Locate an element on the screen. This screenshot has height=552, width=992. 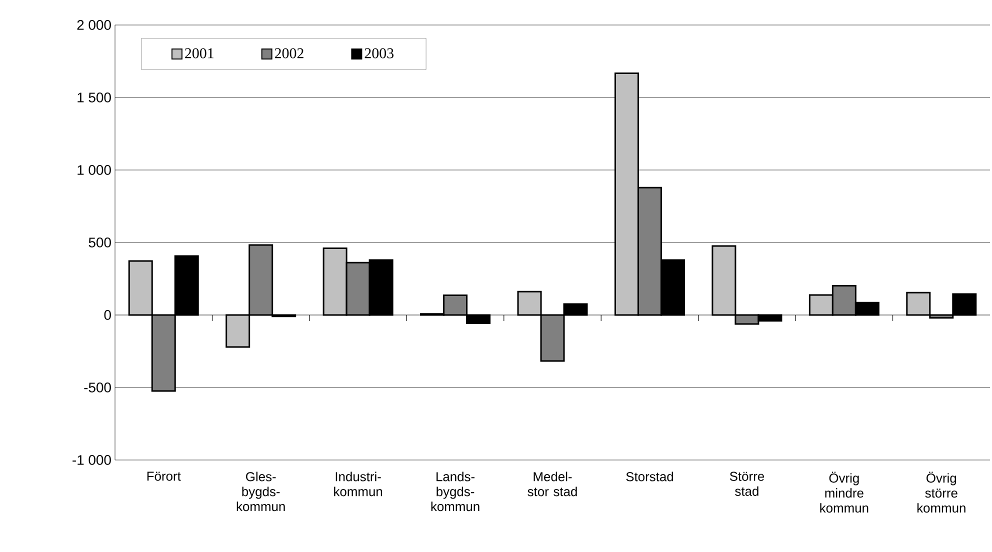
x-tick-label: Industri- kommun is located at coordinates (358, 484).